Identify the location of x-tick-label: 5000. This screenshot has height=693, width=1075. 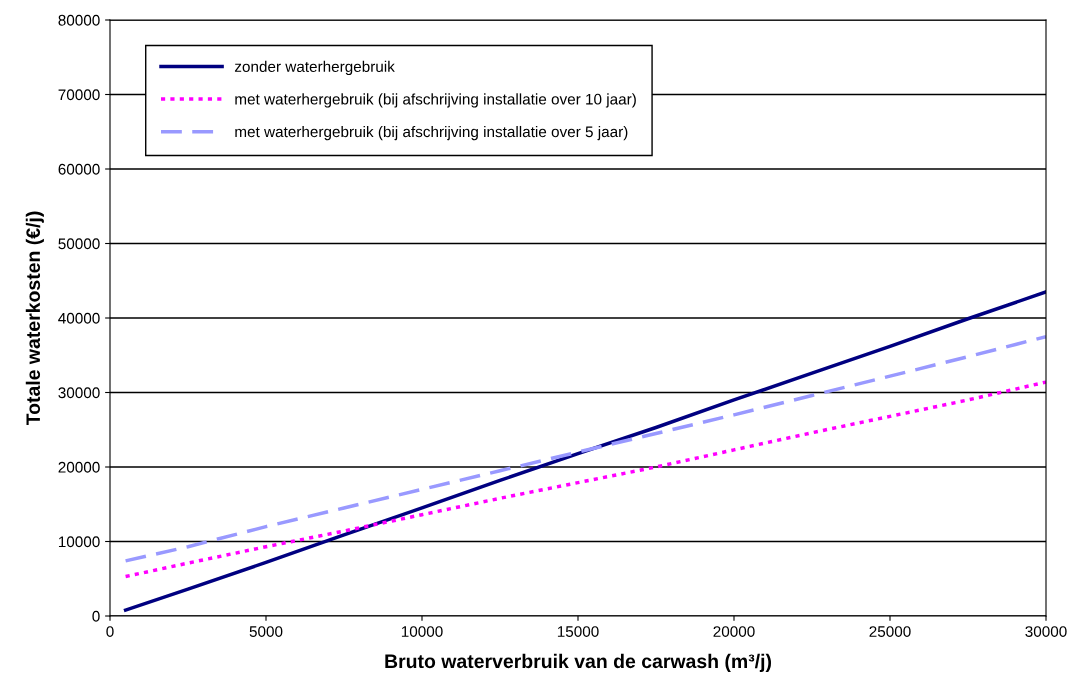
(266, 631).